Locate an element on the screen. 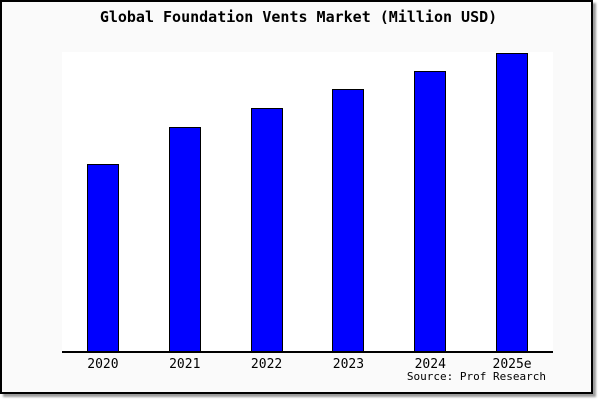  x-tick-label-2024: 2024 is located at coordinates (430, 364).